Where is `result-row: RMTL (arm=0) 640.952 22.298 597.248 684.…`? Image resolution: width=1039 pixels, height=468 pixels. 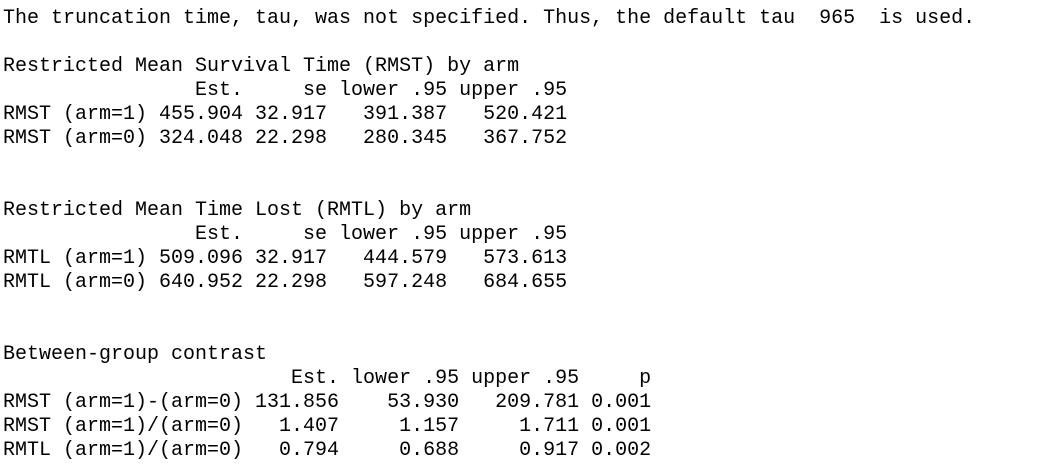
result-row: RMTL (arm=0) 640.952 22.298 597.248 684.… is located at coordinates (285, 282).